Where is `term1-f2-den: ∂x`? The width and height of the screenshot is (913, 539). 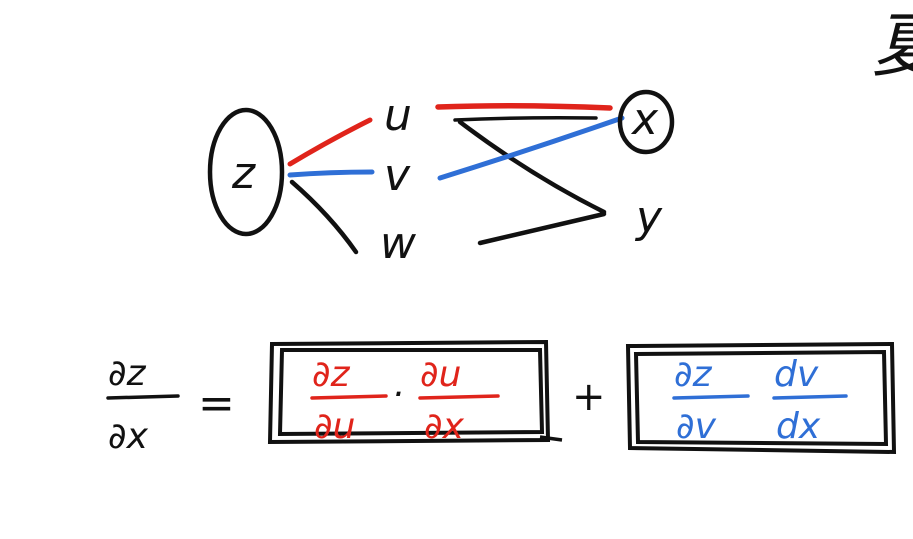
term1-f2-den: ∂x is located at coordinates (444, 426).